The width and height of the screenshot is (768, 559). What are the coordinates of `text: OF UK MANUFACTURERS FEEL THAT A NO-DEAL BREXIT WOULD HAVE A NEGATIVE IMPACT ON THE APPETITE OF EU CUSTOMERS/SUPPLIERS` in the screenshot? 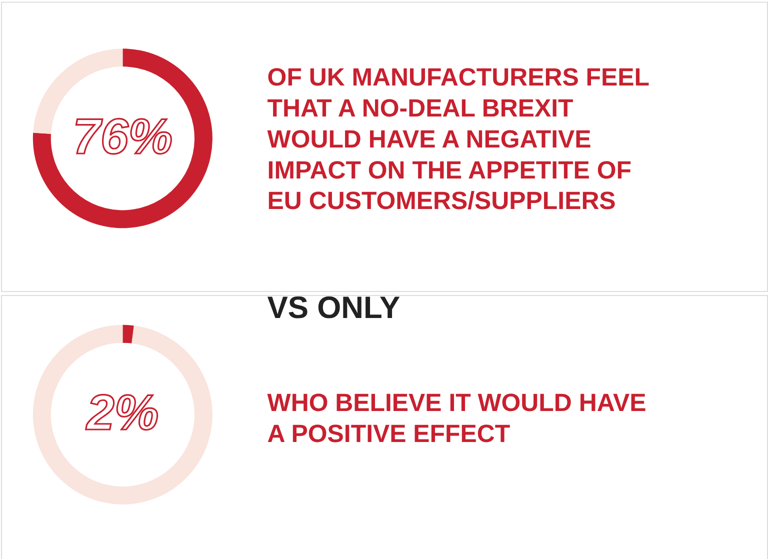 It's located at (458, 140).